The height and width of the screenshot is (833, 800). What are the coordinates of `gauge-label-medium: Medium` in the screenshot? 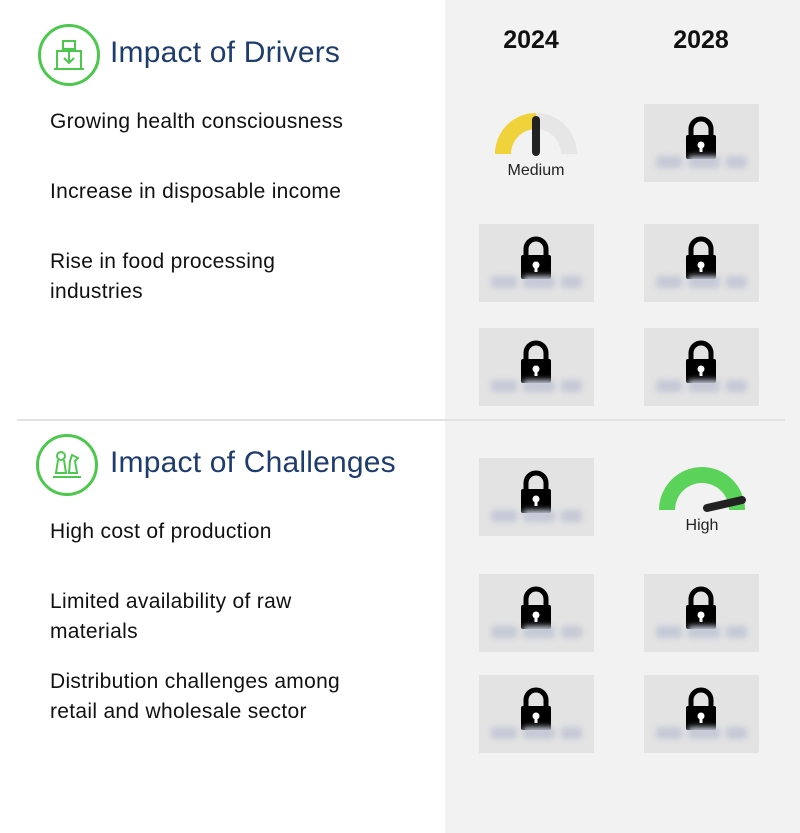 It's located at (536, 170).